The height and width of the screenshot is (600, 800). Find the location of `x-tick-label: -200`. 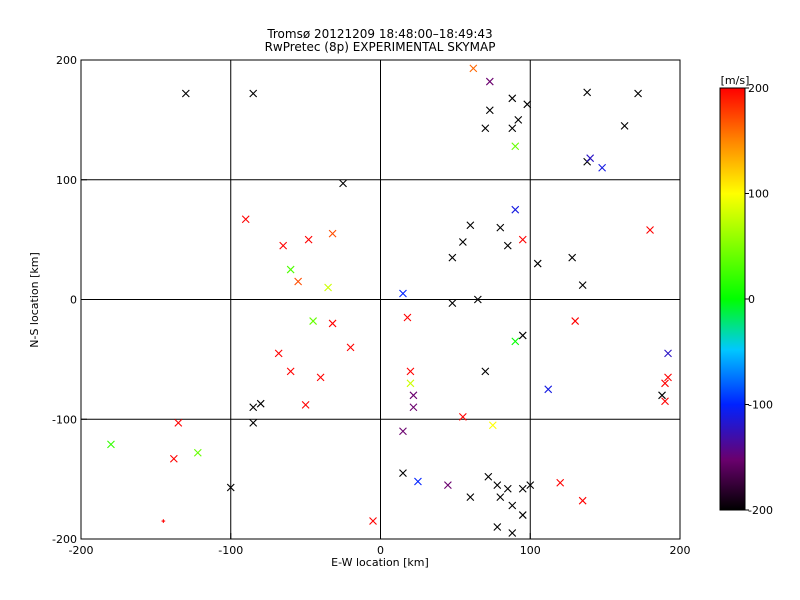

x-tick-label: -200 is located at coordinates (81, 550).